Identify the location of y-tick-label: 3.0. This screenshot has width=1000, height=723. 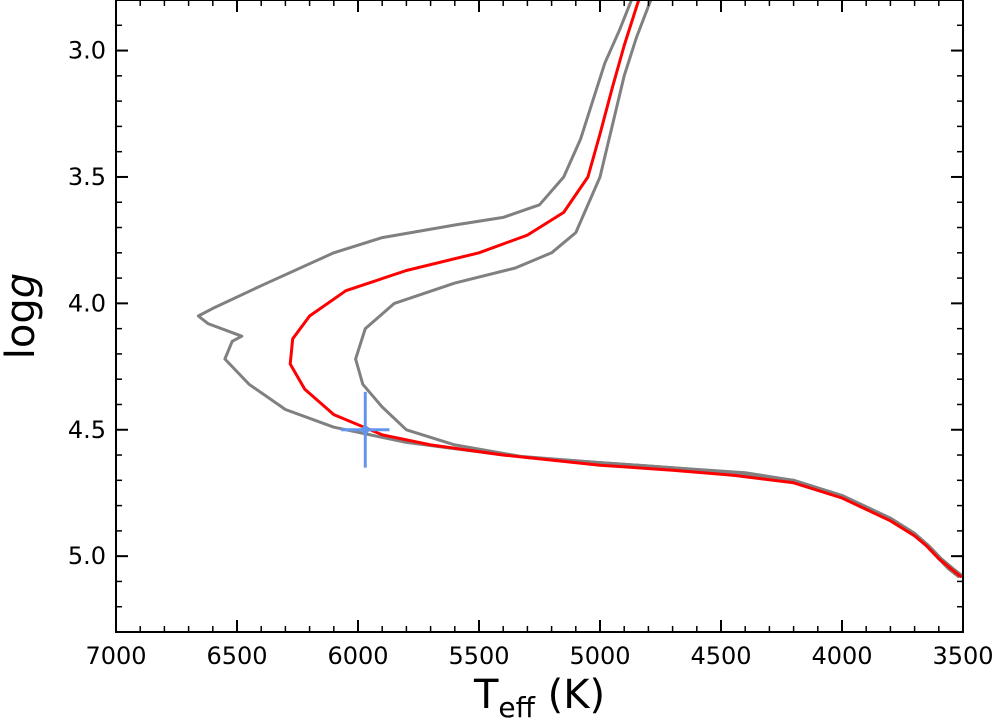
(87, 51).